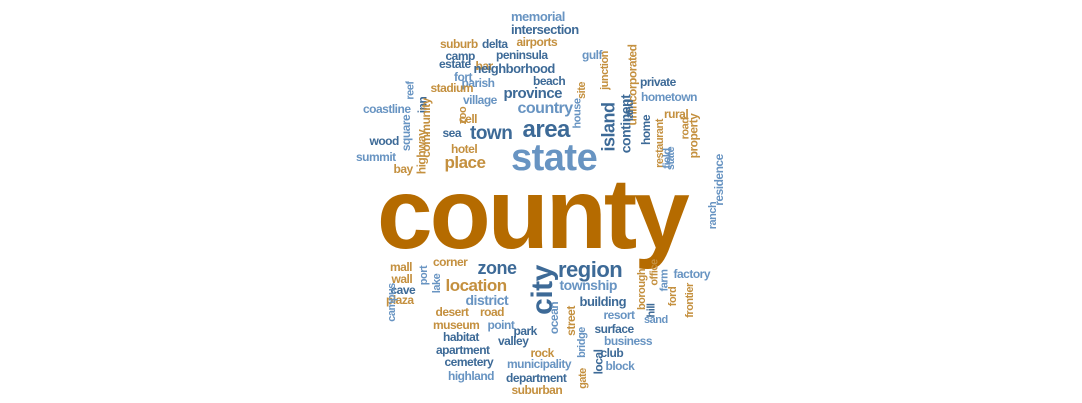  What do you see at coordinates (692, 274) in the screenshot?
I see `cloud-word: factory` at bounding box center [692, 274].